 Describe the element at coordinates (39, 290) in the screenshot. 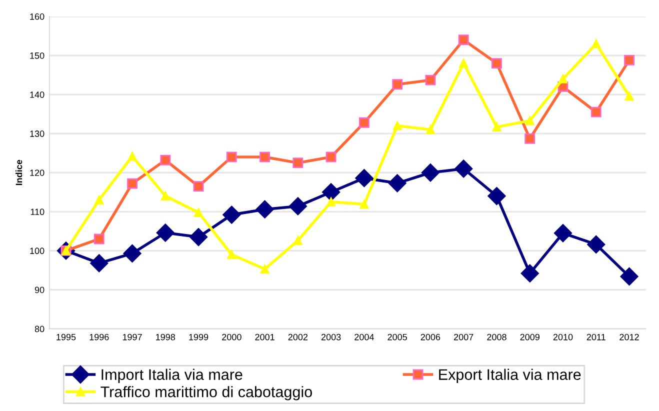

I see `y-tick-label: 90` at that location.